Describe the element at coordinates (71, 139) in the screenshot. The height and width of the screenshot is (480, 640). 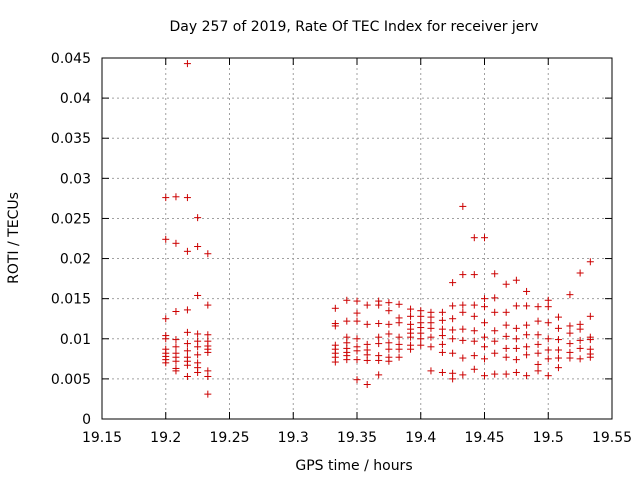
I see `y-tick-label: 0.035` at that location.